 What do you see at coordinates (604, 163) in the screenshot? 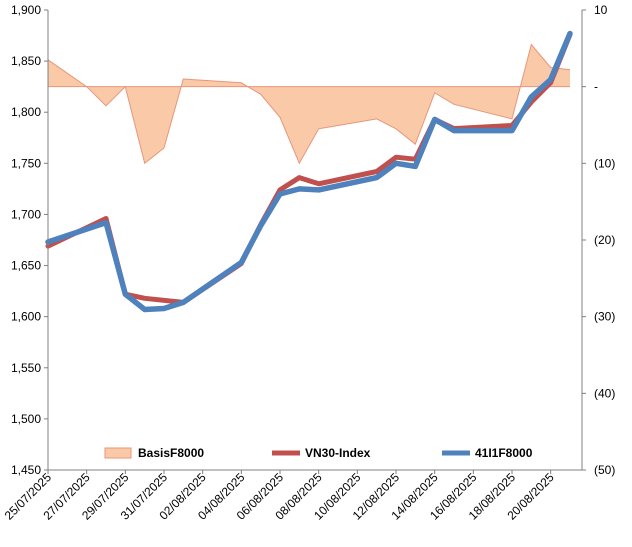
I see `right-tick-label: (10)` at bounding box center [604, 163].